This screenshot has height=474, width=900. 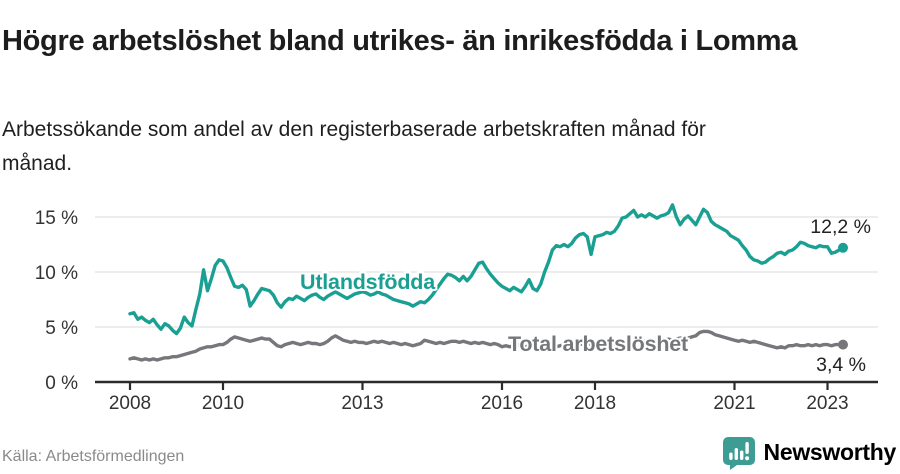 I want to click on y-axis-tick-label: 0 %, so click(x=61, y=383).